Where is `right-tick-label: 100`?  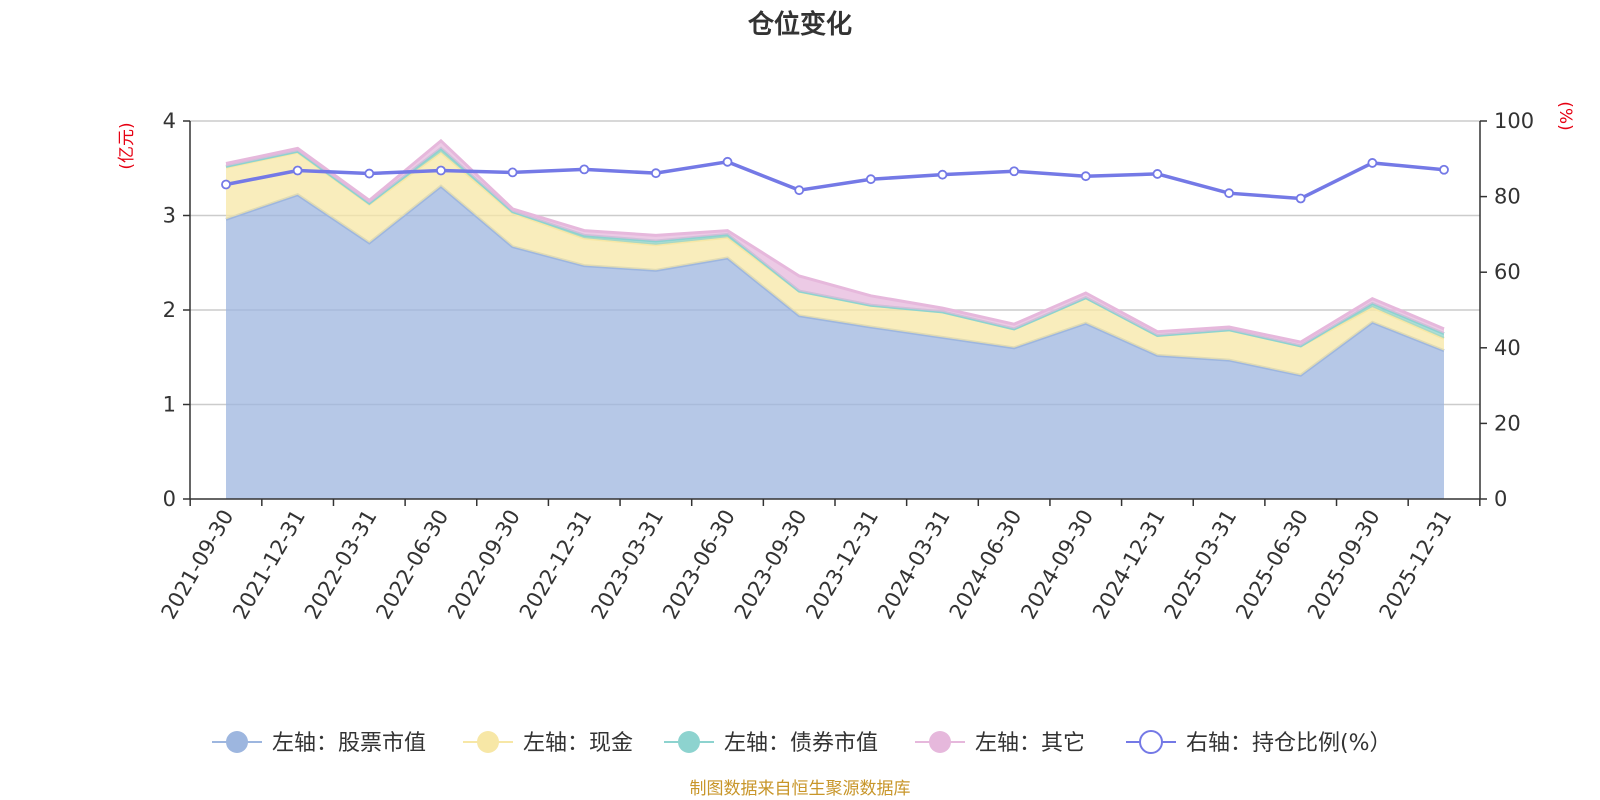 right-tick-label: 100 is located at coordinates (1514, 121).